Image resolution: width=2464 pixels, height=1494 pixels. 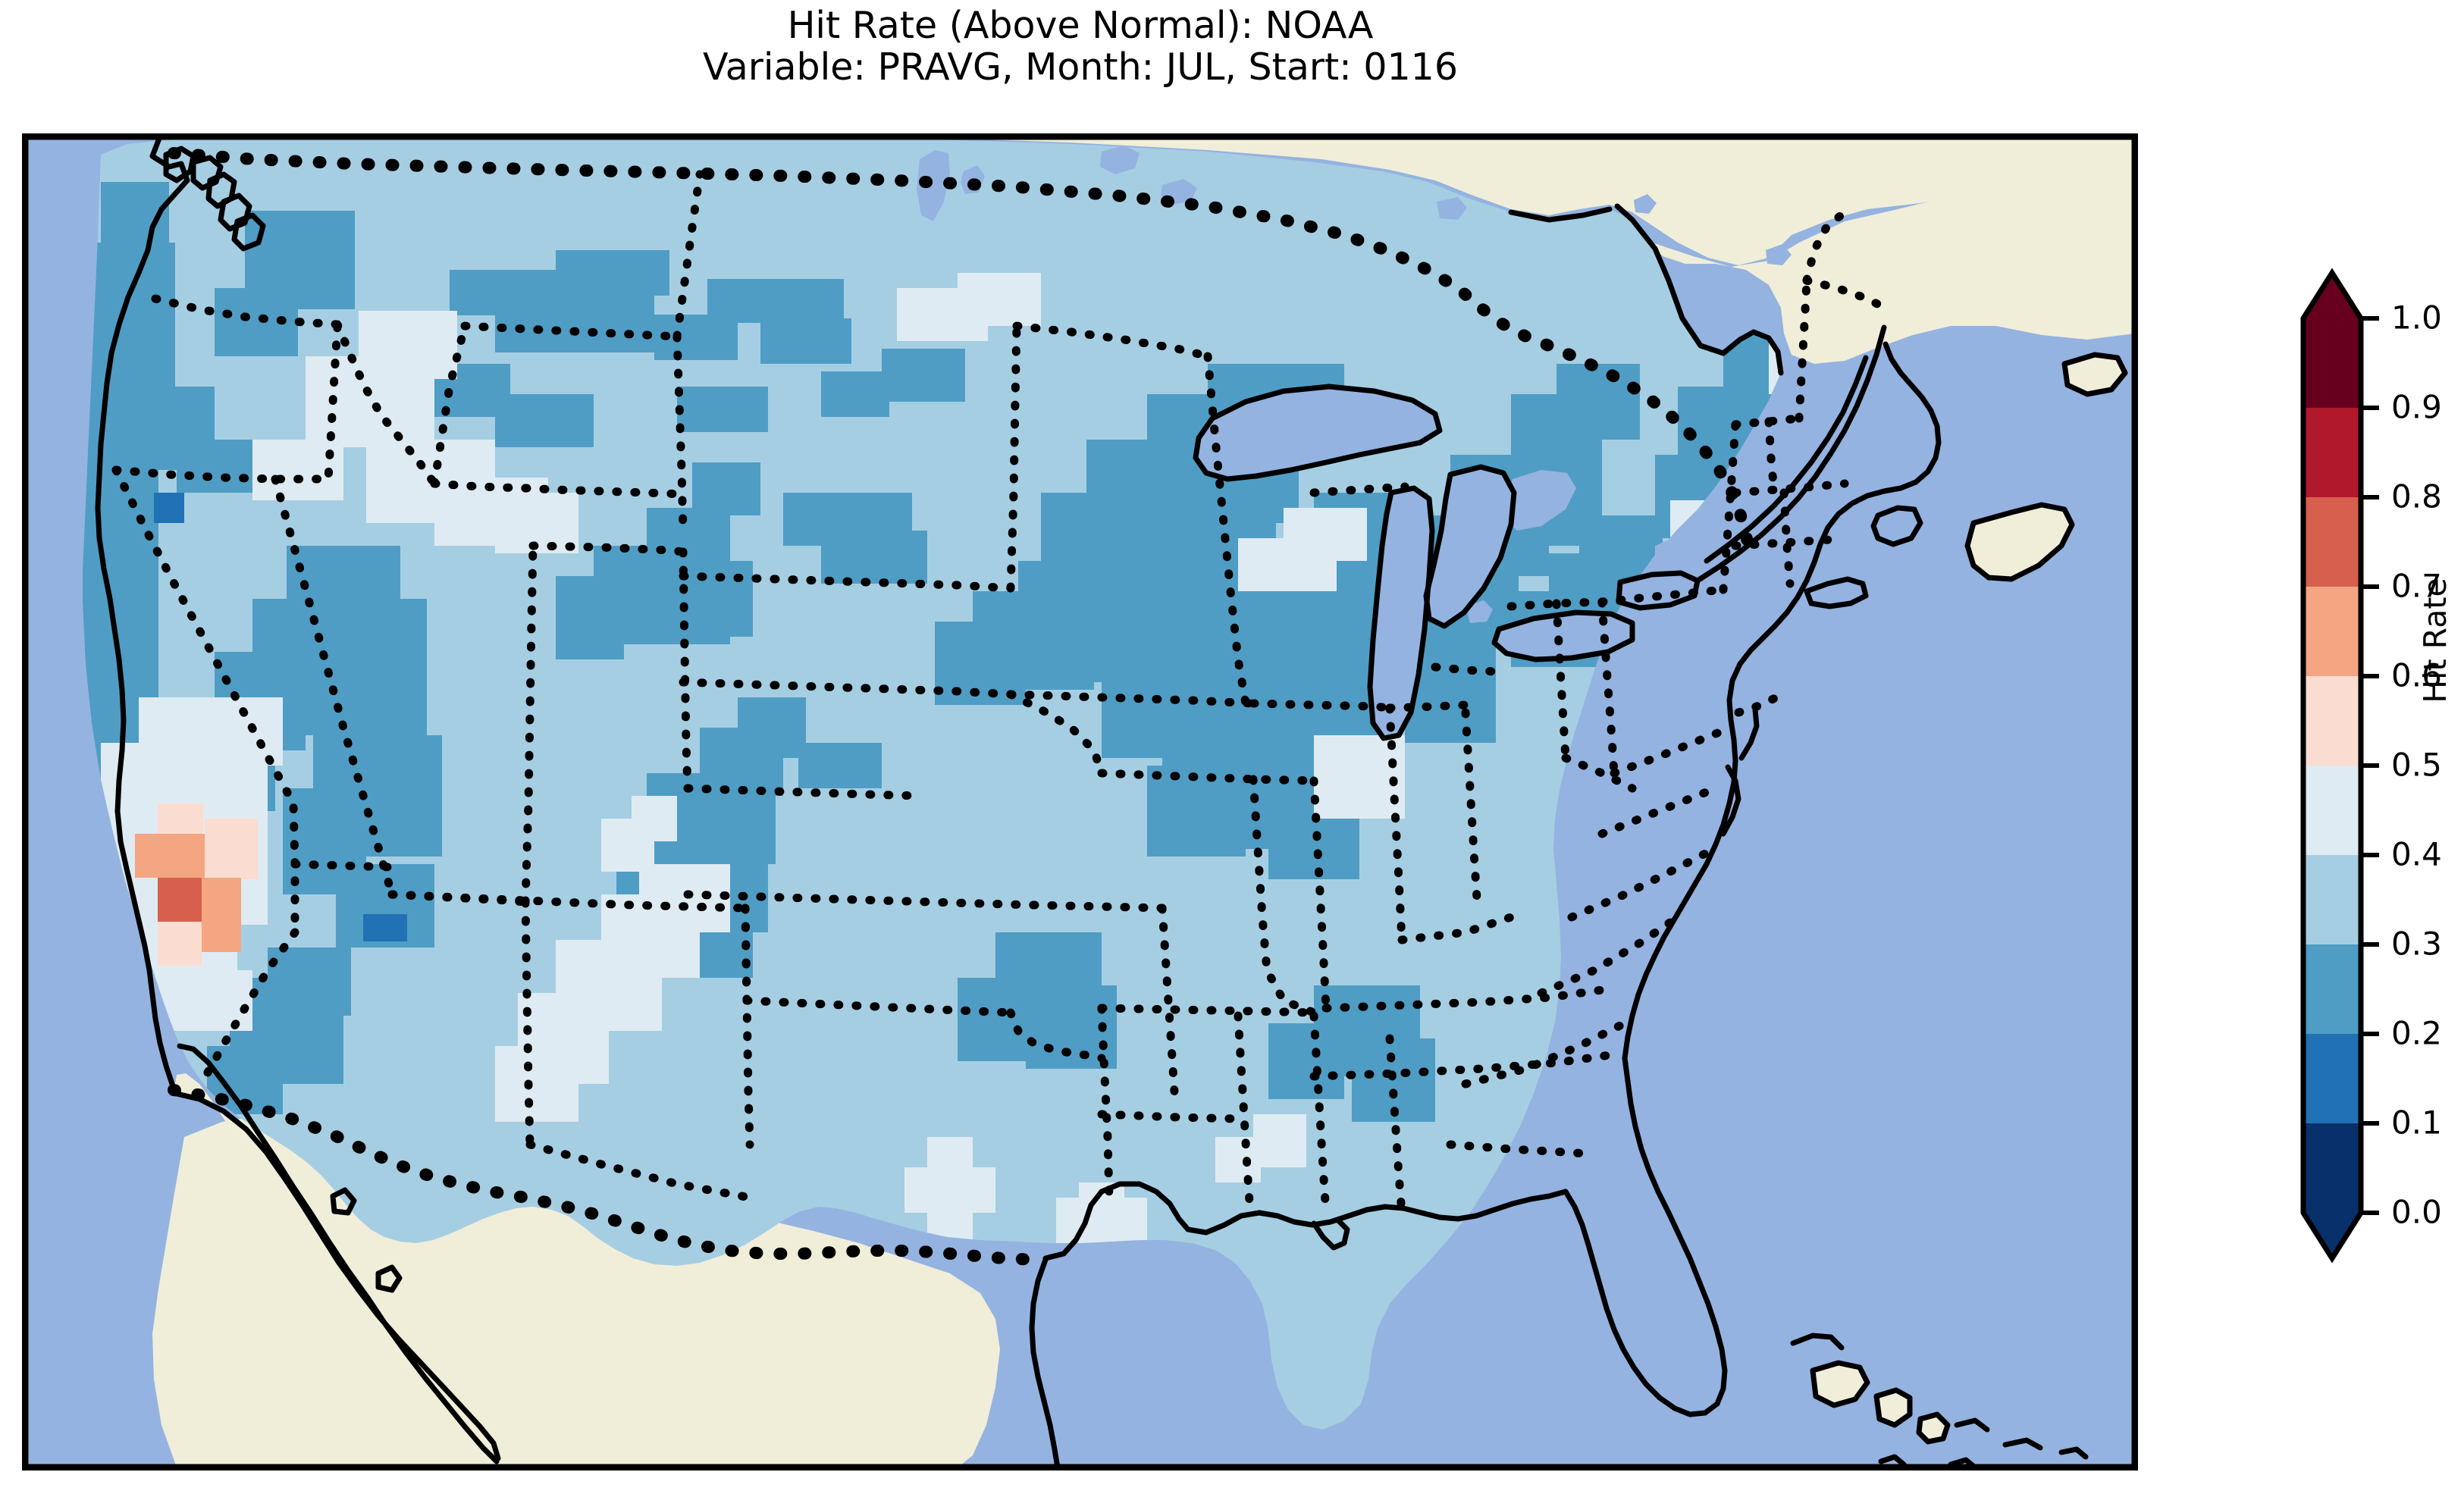 I want to click on colorbar-tick-label: 0.7, so click(x=2417, y=586).